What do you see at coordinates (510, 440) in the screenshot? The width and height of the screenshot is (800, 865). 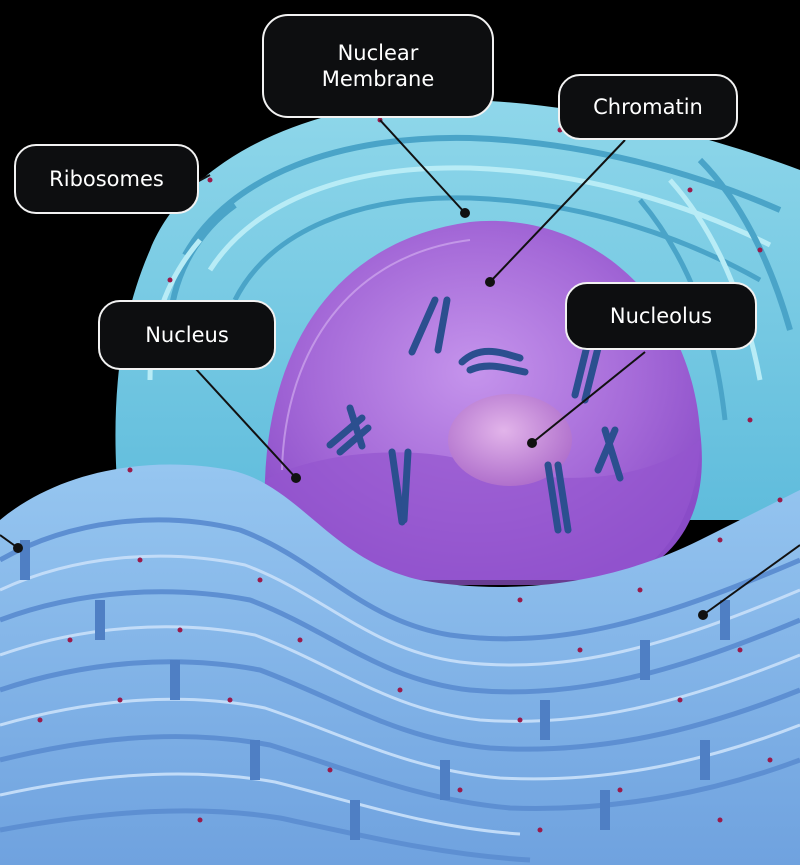 I see `nucleolus-body` at bounding box center [510, 440].